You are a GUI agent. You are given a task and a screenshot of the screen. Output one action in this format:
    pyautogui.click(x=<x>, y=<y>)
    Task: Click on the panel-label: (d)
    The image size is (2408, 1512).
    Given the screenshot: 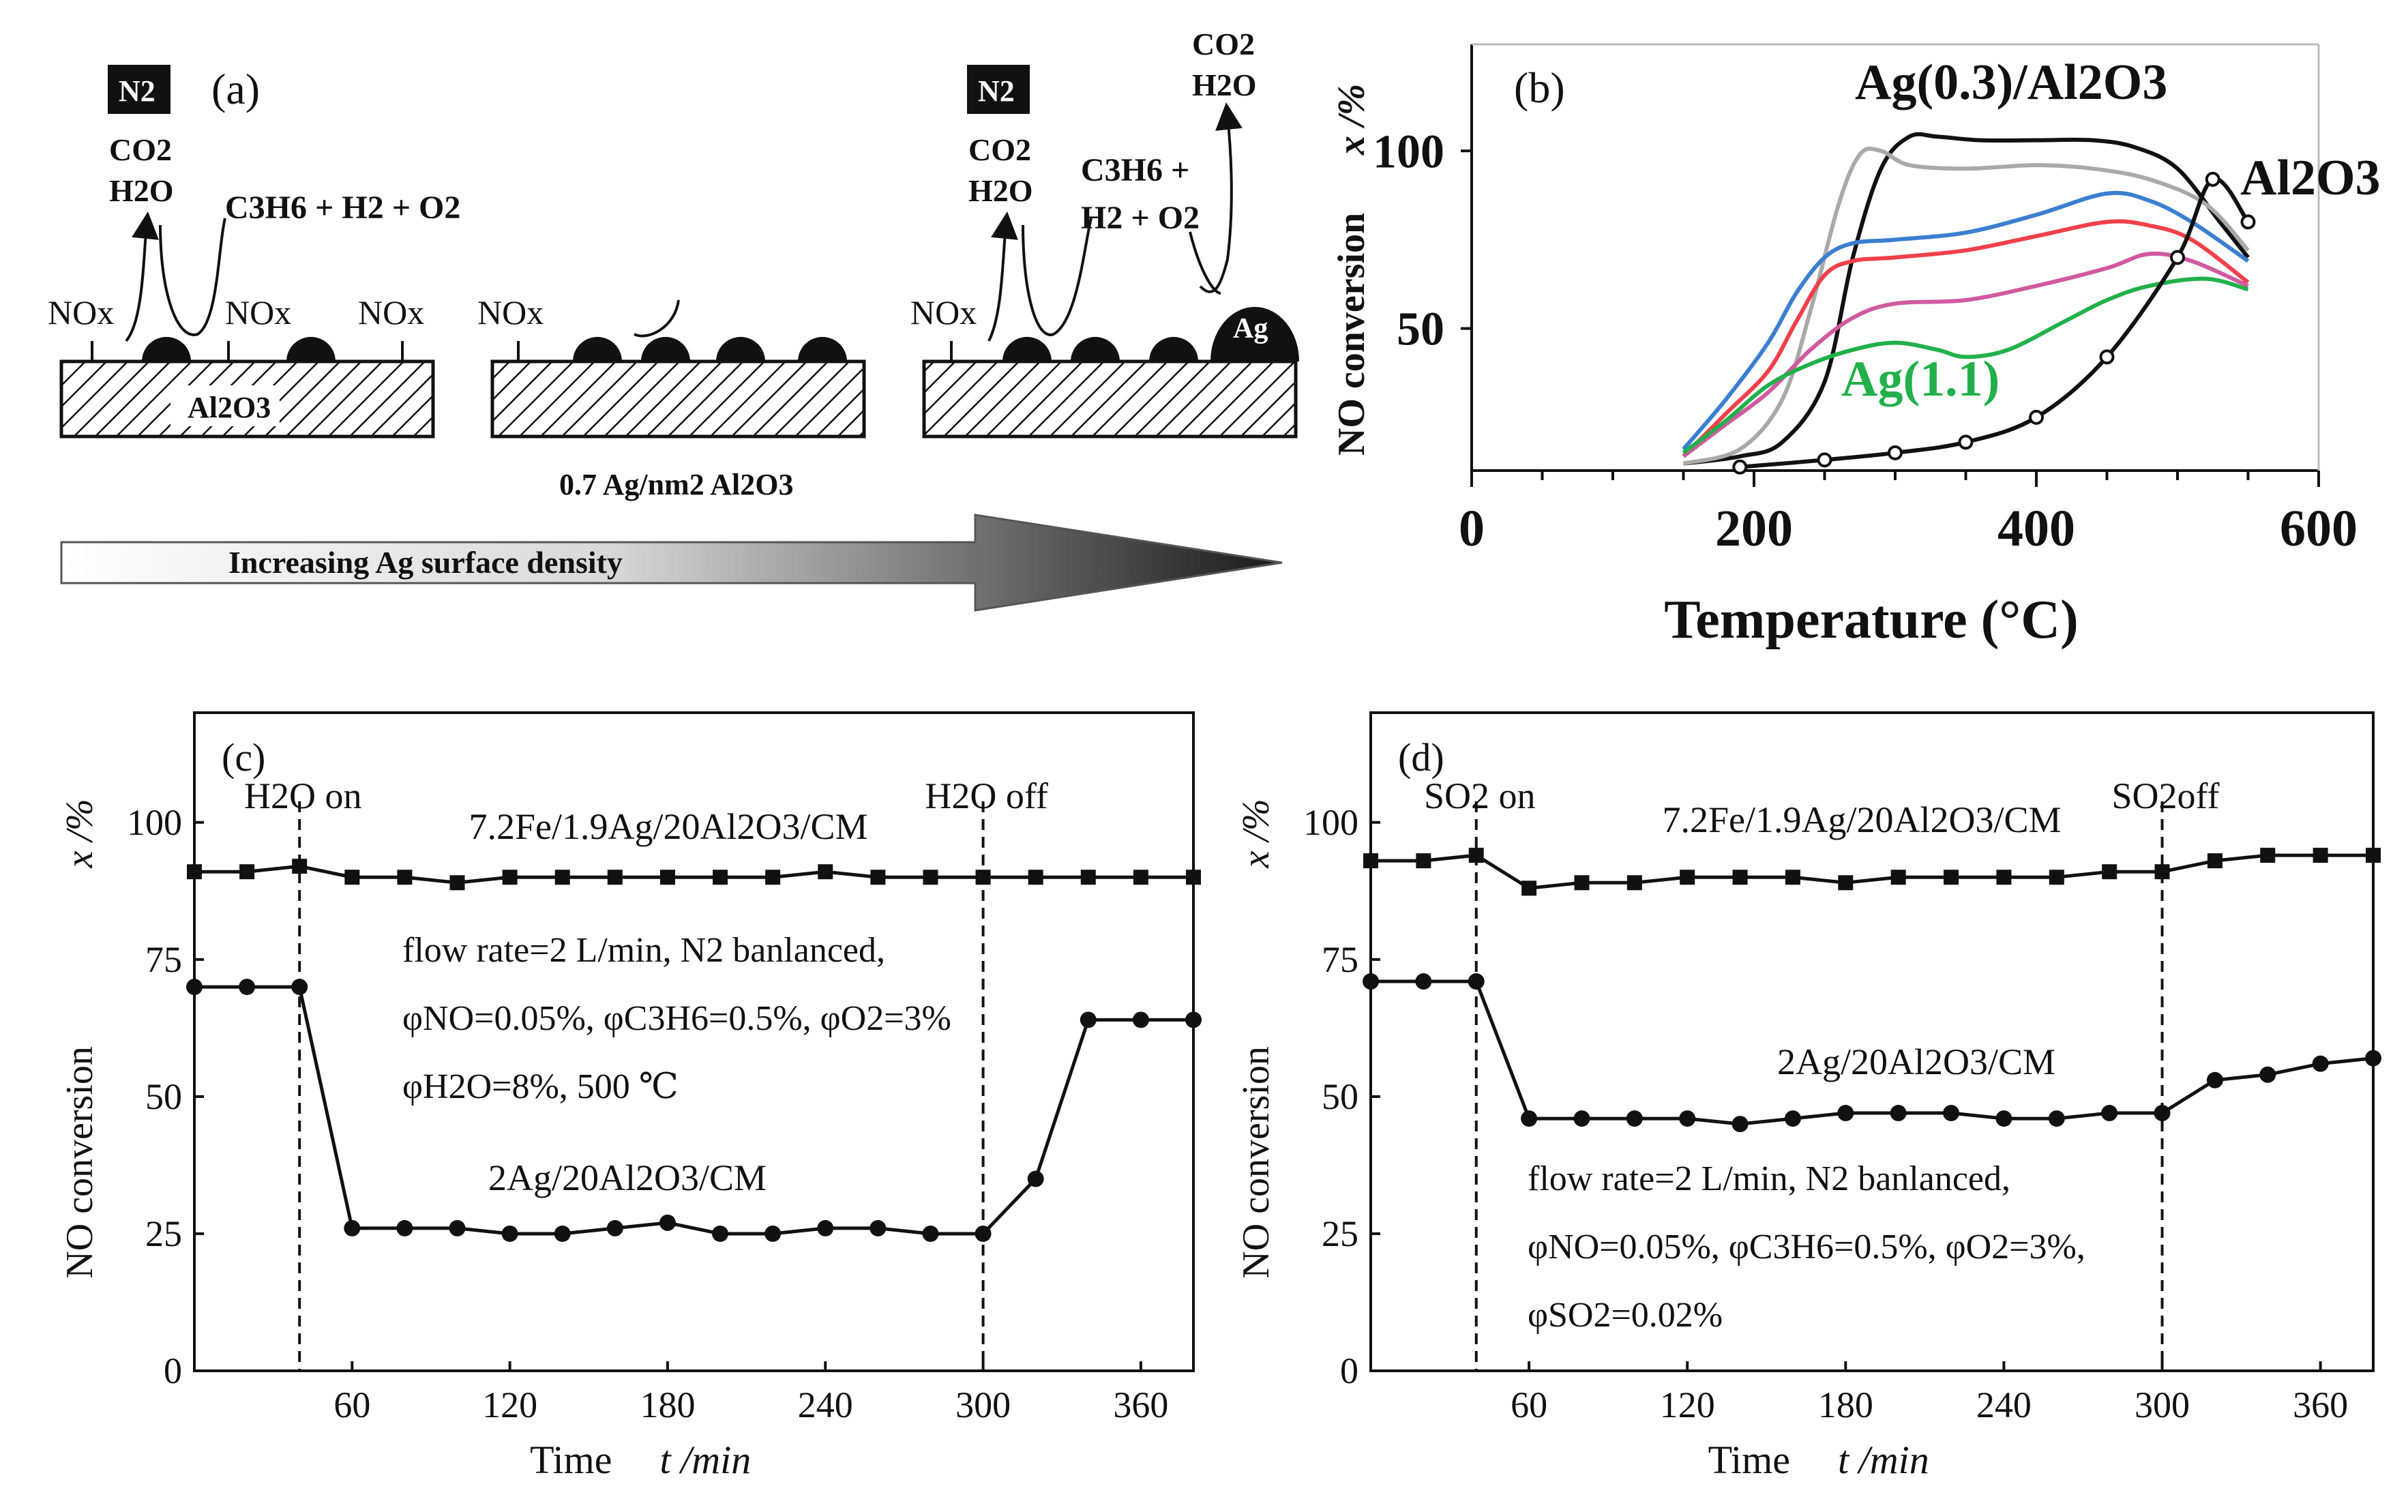 What is the action you would take?
    pyautogui.click(x=1421, y=757)
    